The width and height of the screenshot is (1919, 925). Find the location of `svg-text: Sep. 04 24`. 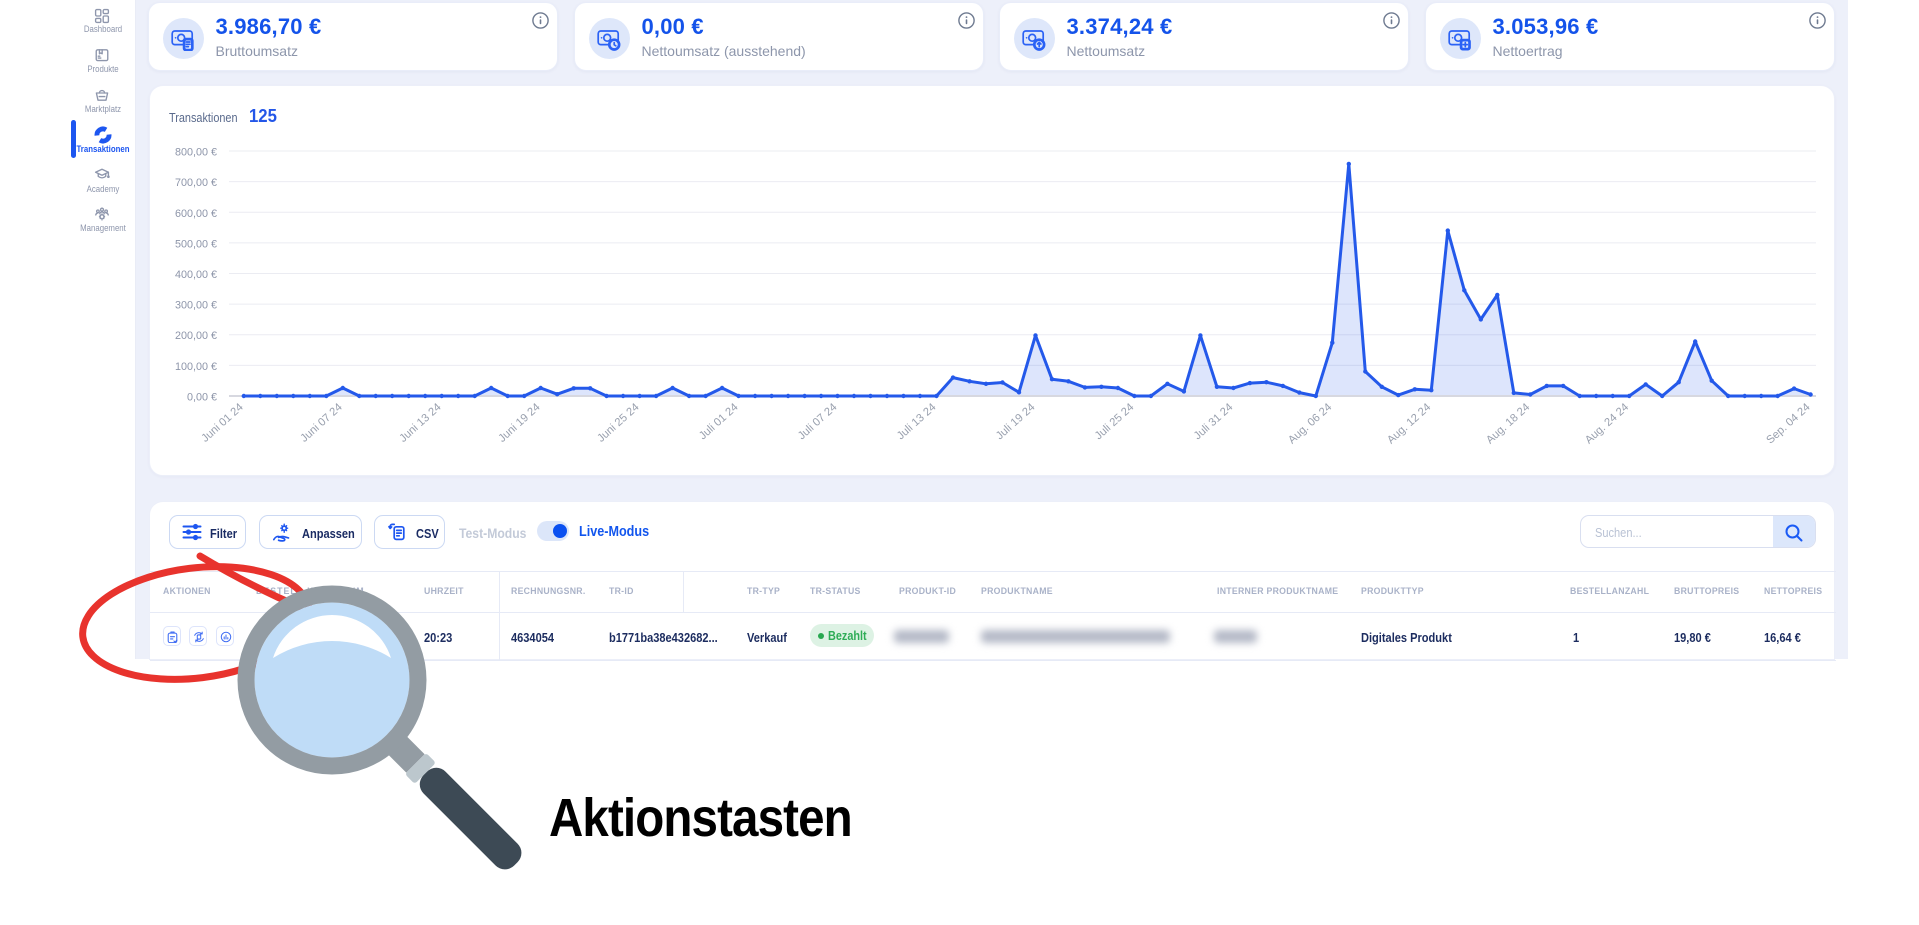

svg-text: Sep. 04 24 is located at coordinates (1788, 423).